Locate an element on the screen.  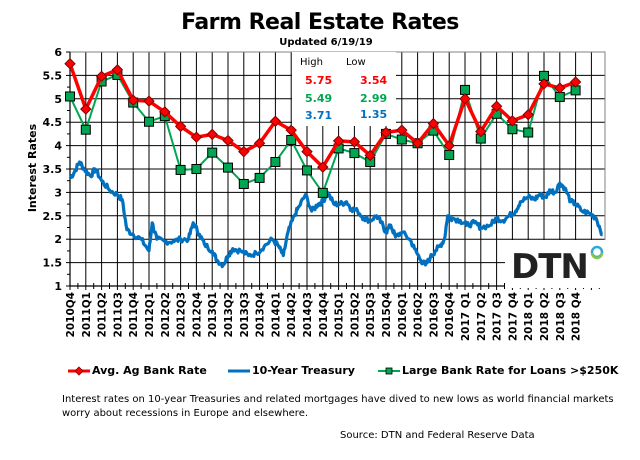
x-tick-label: 2018 Q2 is located at coordinates (545, 316).